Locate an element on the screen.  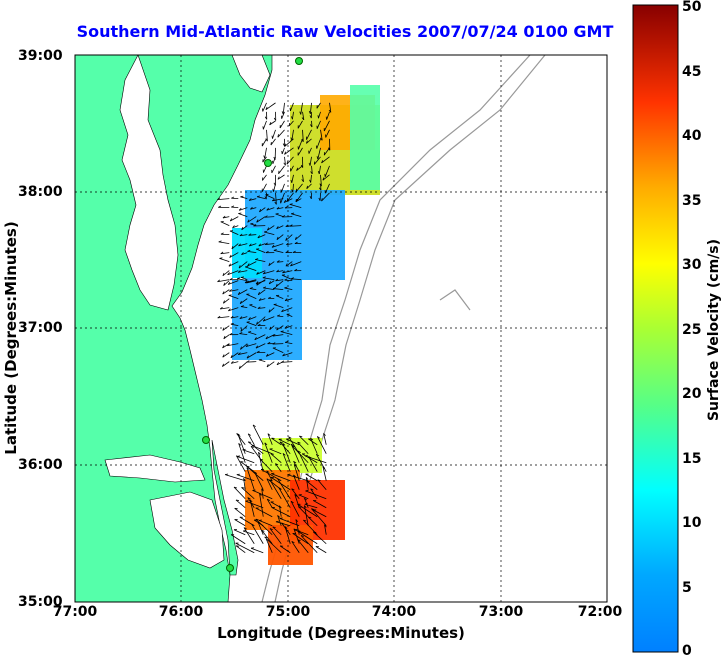
station-marker is located at coordinates (268, 163).